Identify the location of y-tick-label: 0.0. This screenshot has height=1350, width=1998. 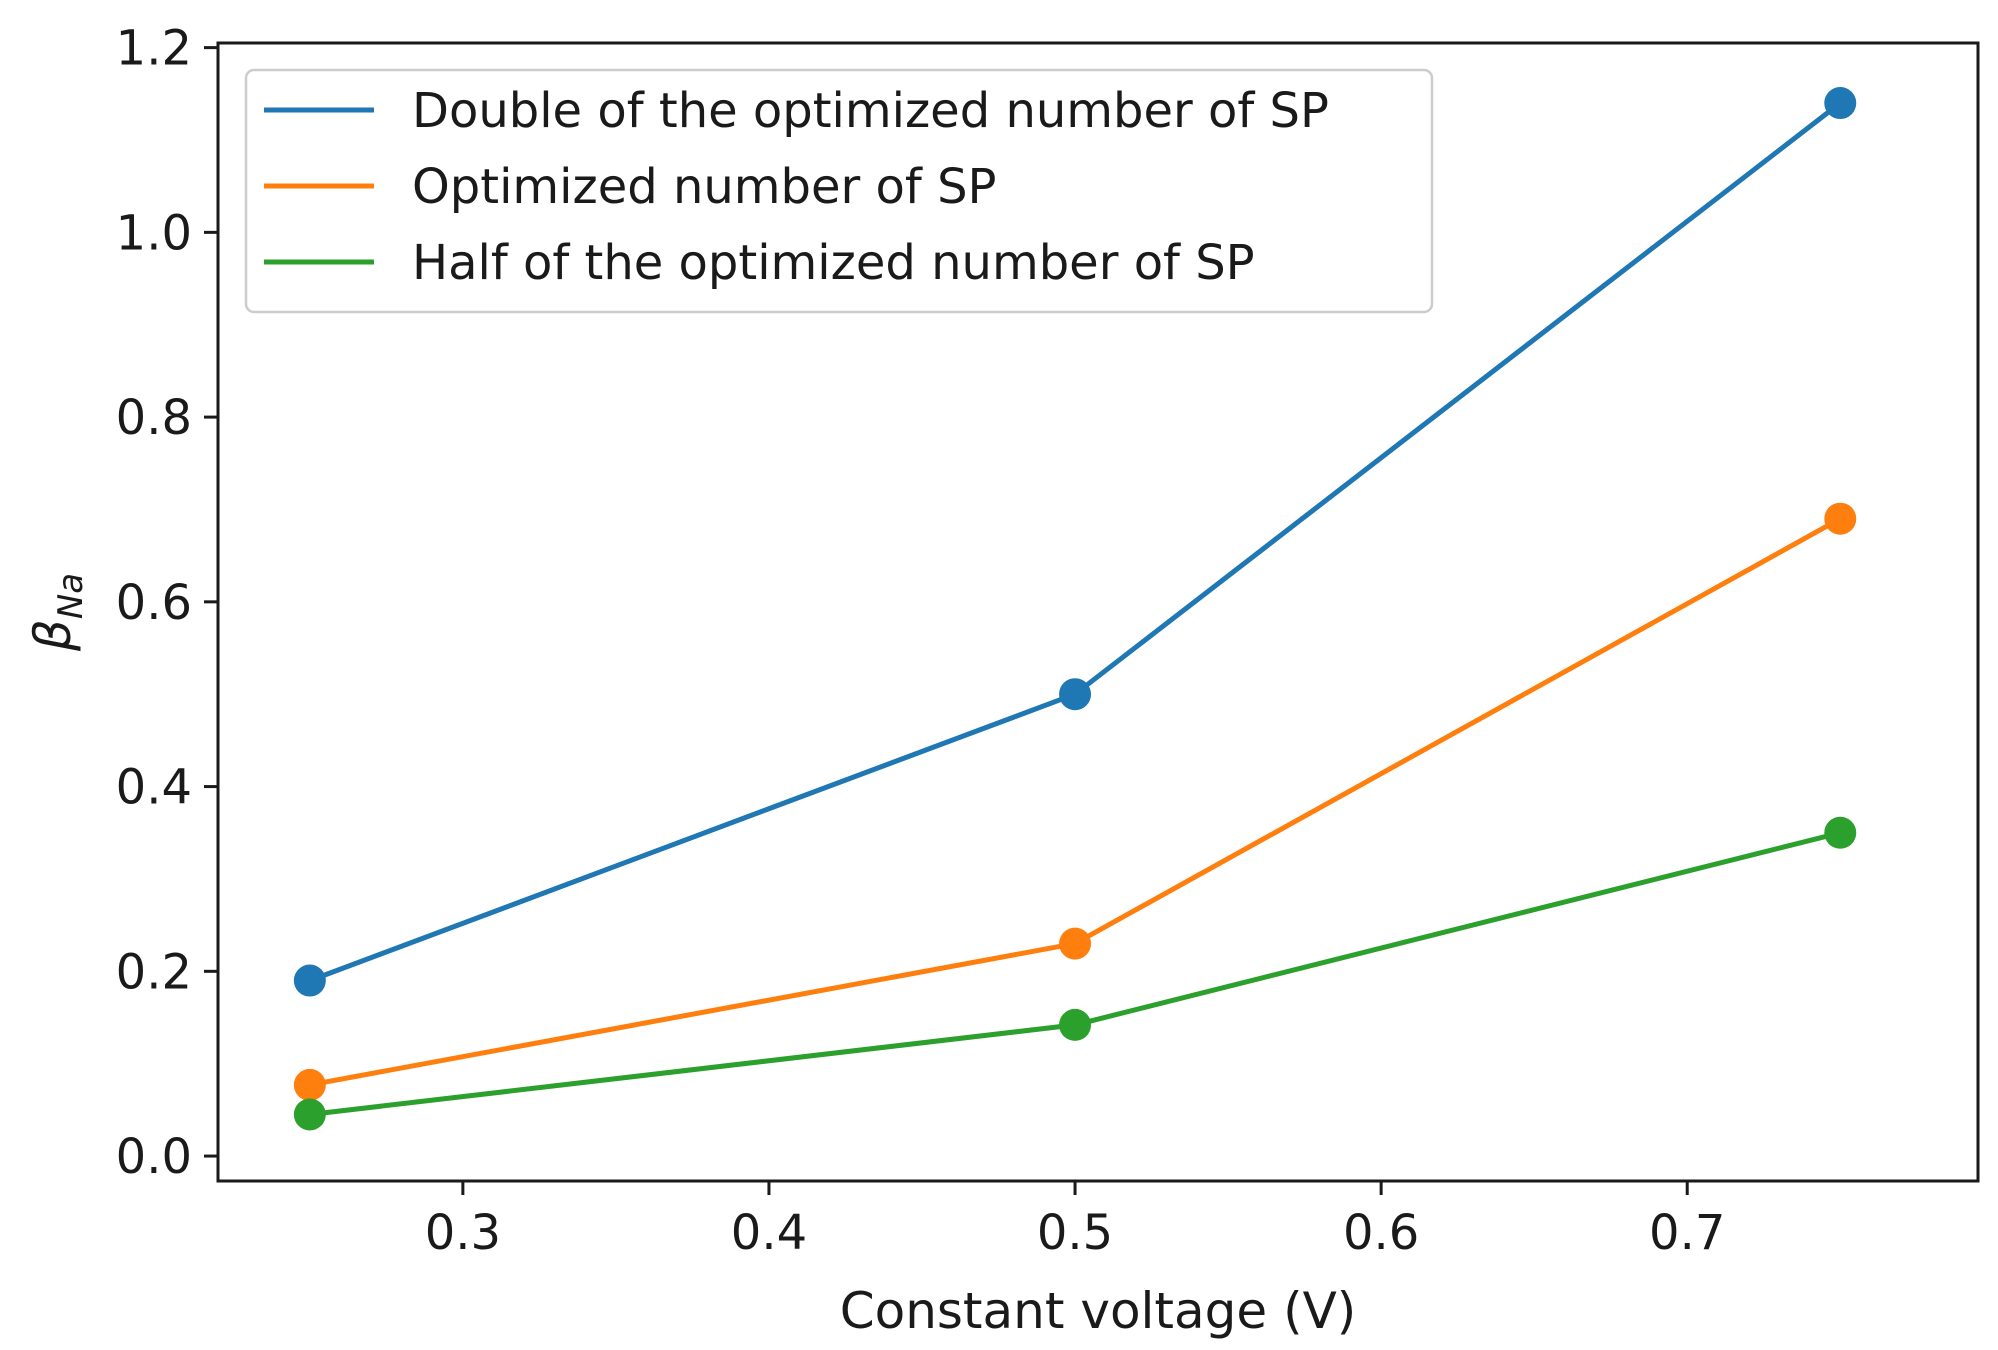
(154, 1157).